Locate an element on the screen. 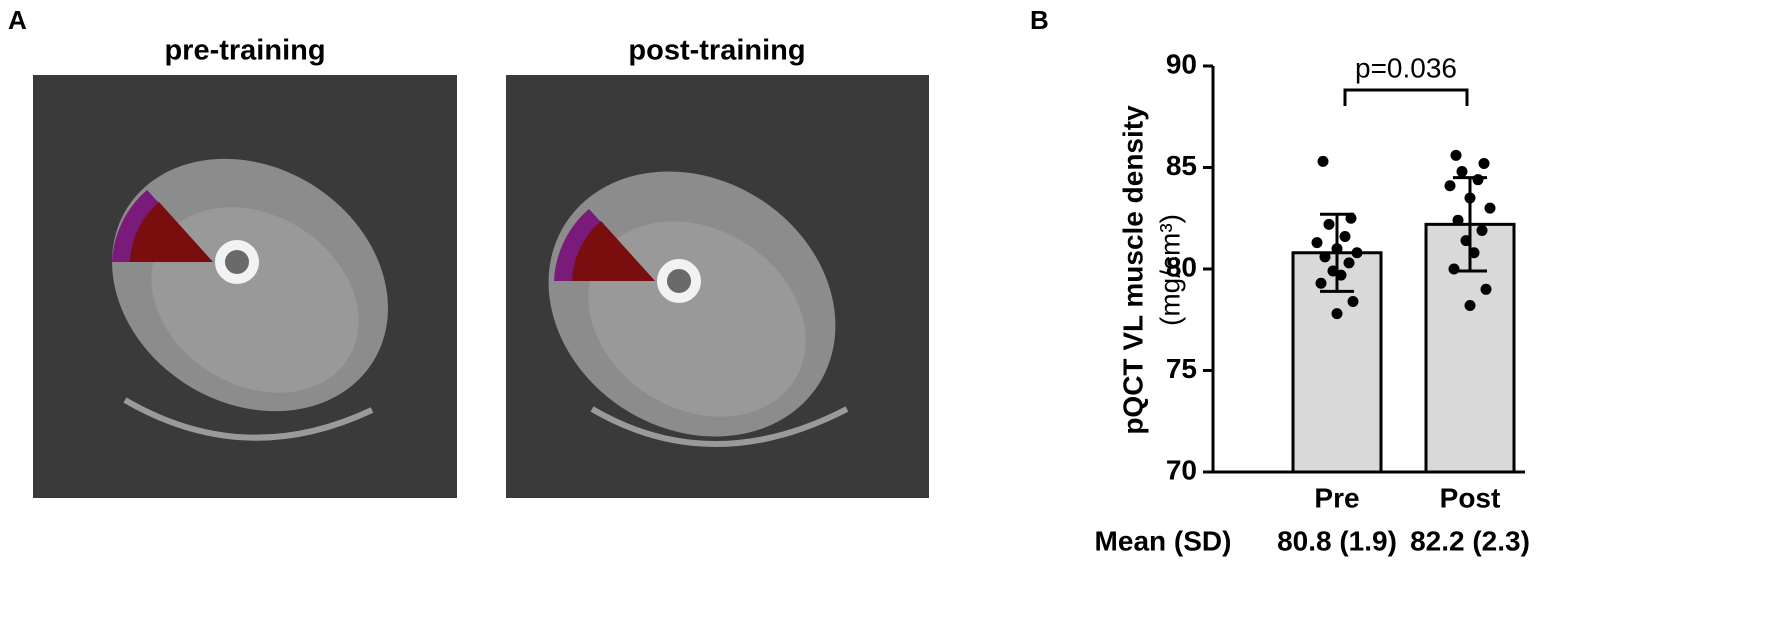  image-title: post-training is located at coordinates (716, 51).